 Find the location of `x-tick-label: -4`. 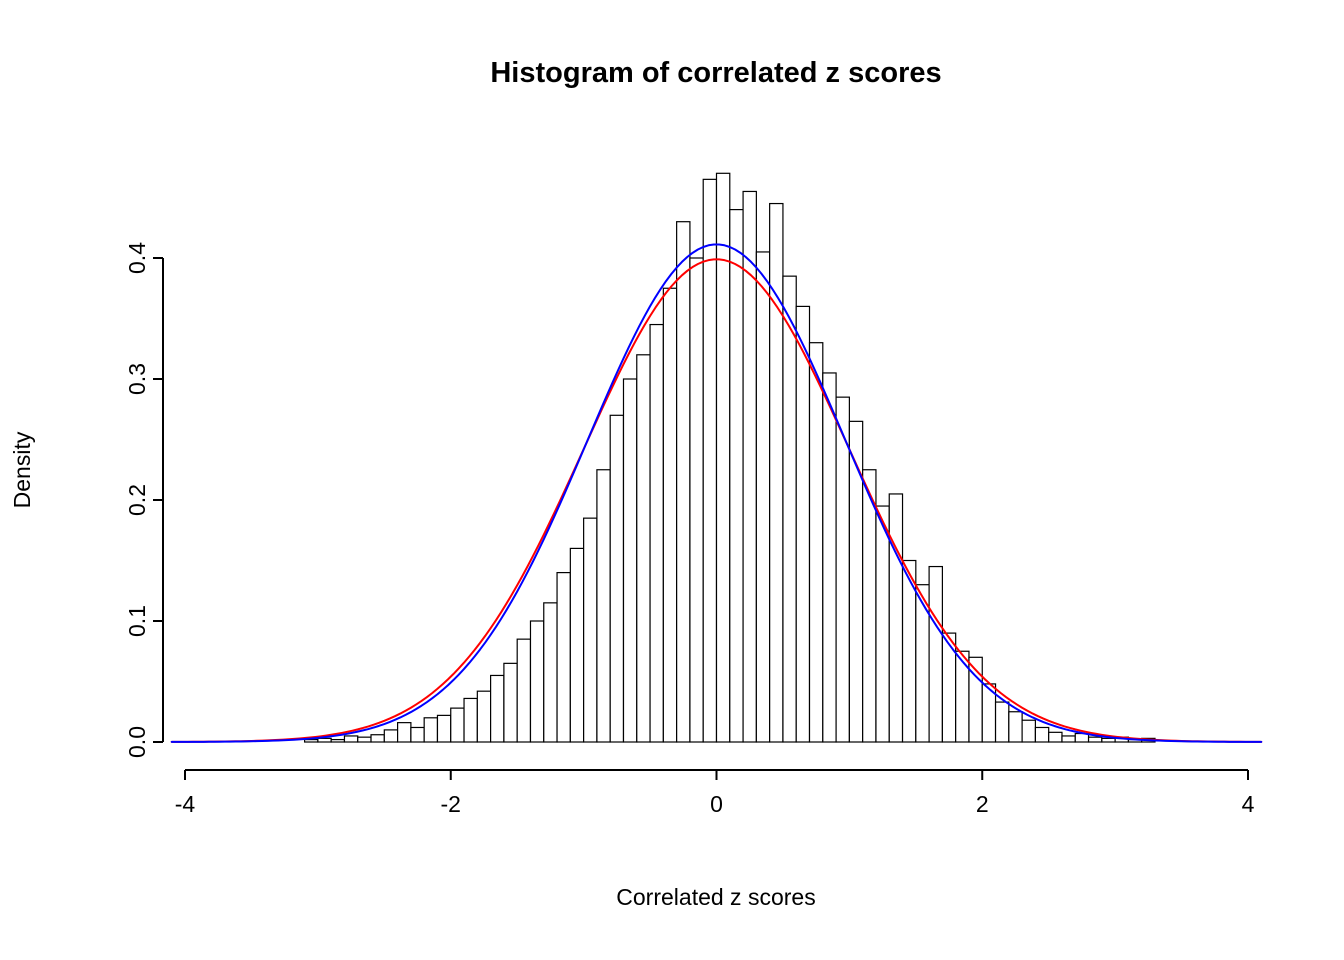

x-tick-label: -4 is located at coordinates (185, 804).